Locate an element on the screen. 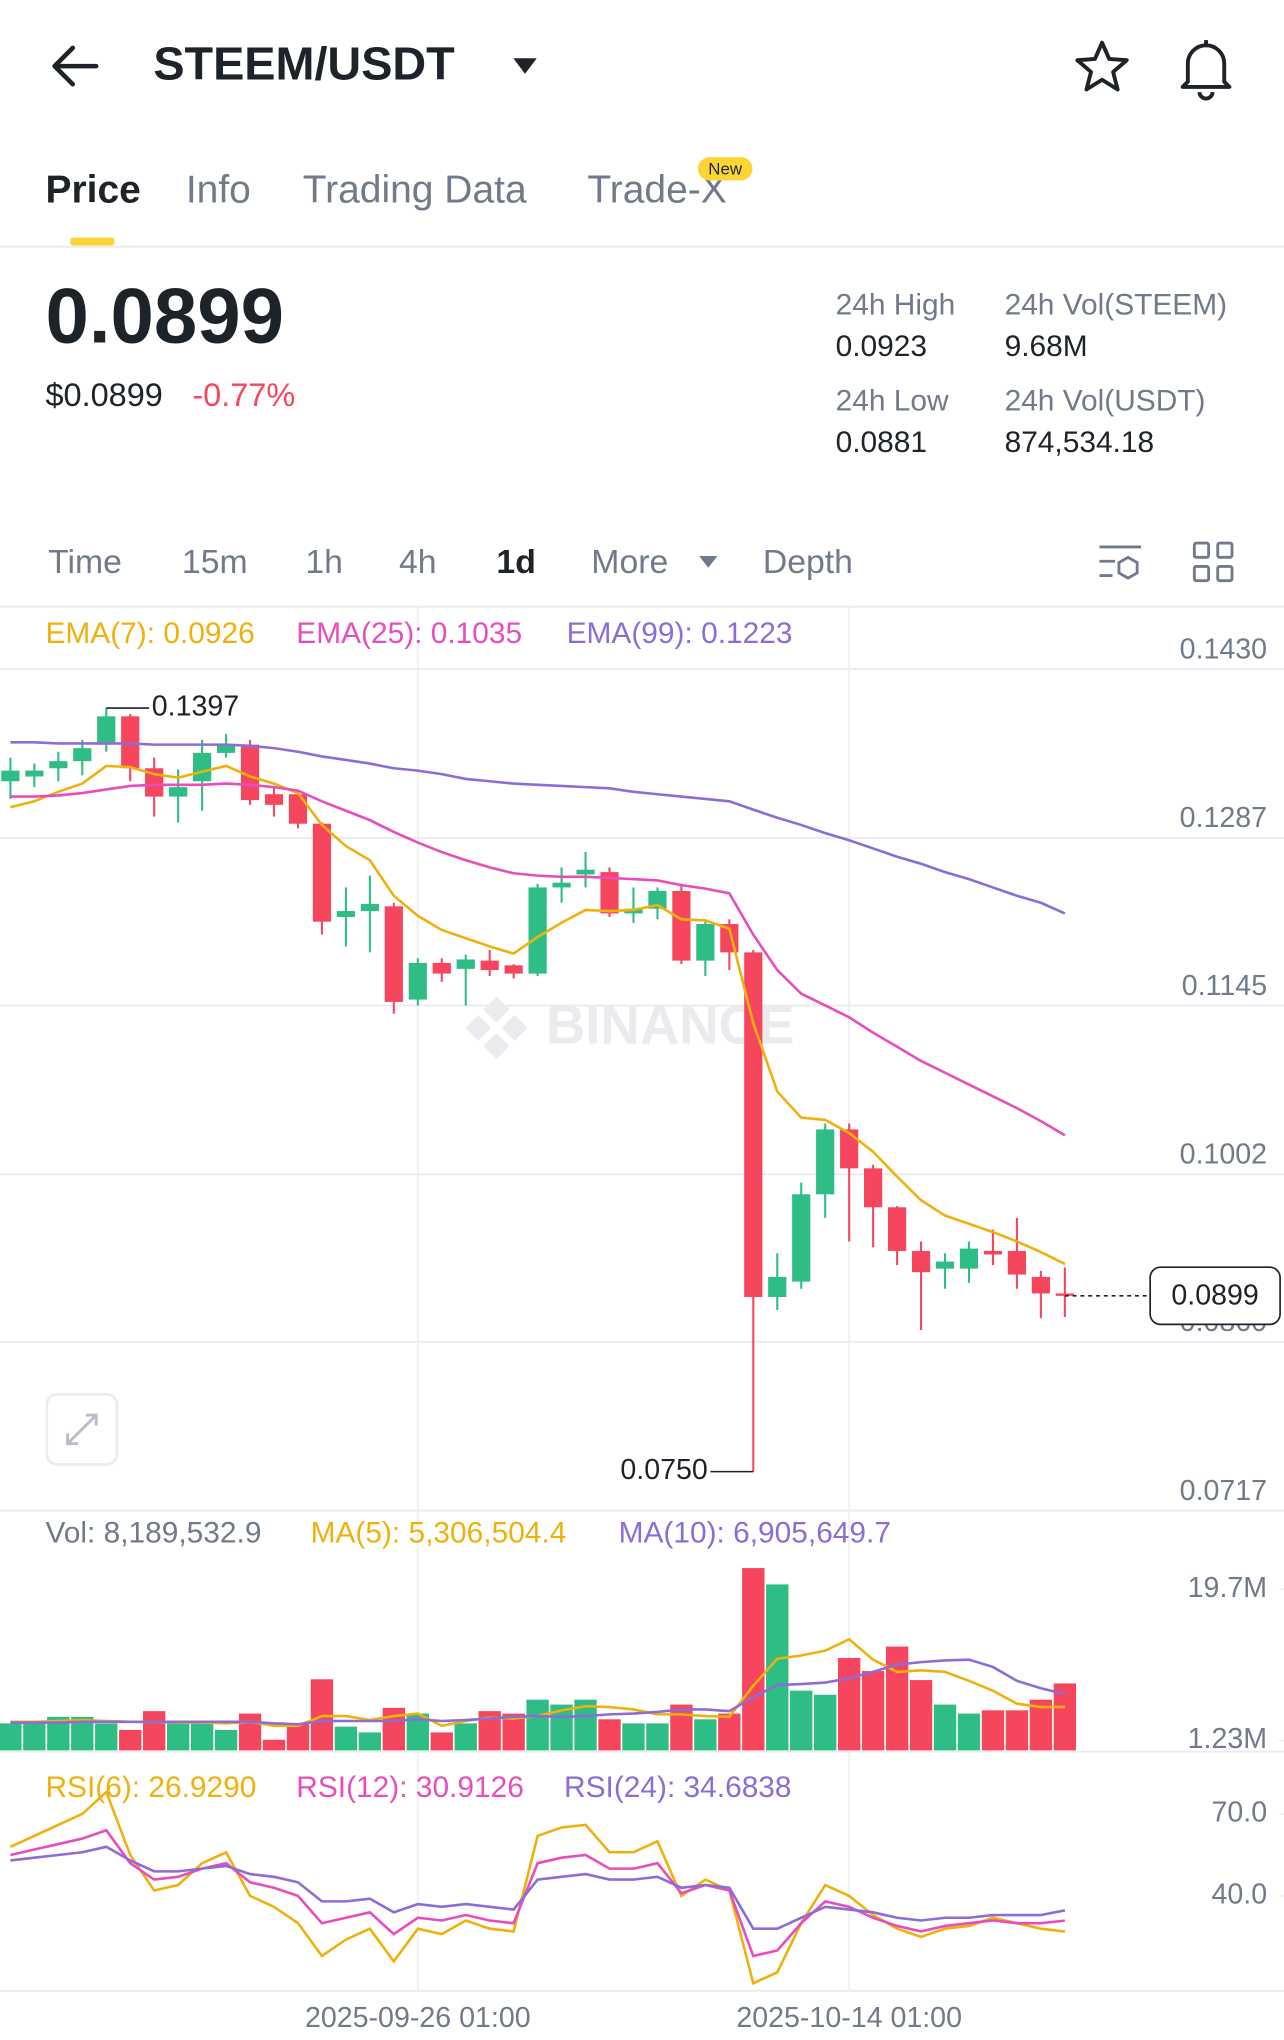 This screenshot has height=2040, width=1284. expand-chart-button is located at coordinates (82, 1429).